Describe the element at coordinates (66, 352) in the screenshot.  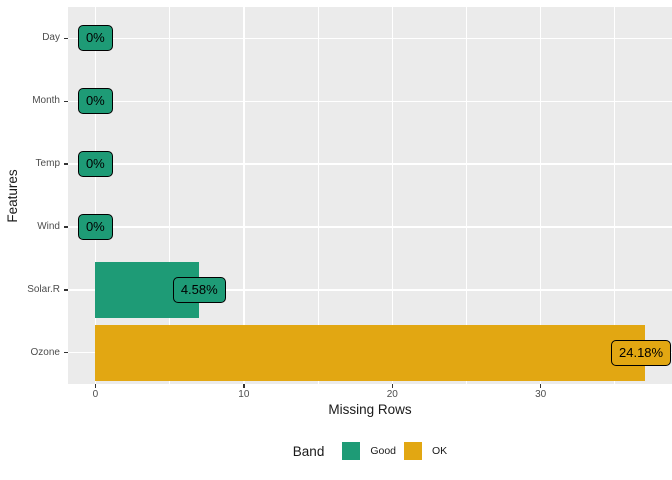
I see `y-tick-mark-ozone` at that location.